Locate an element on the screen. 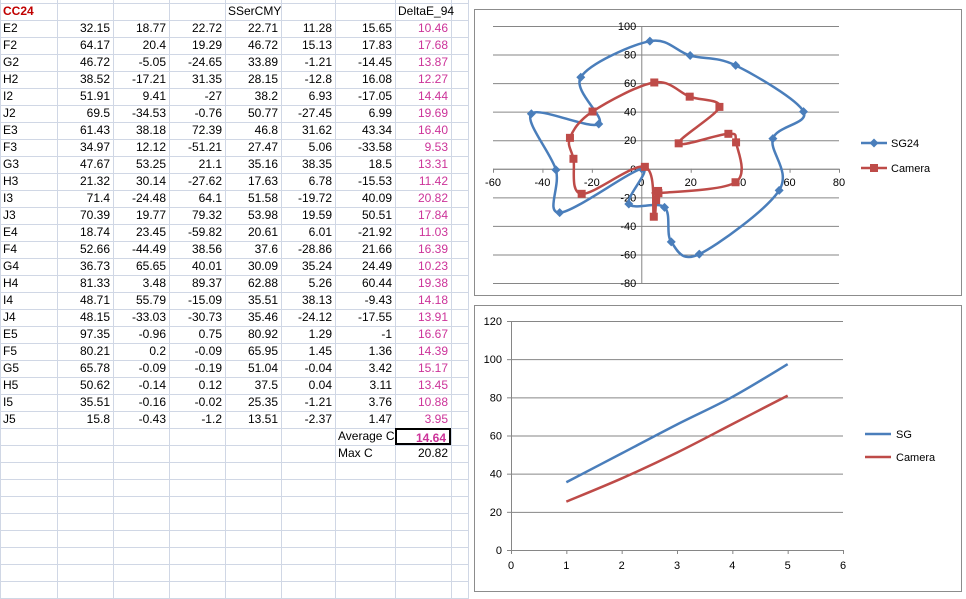 This screenshot has width=966, height=599. value-cell: -27.62 is located at coordinates (204, 181).